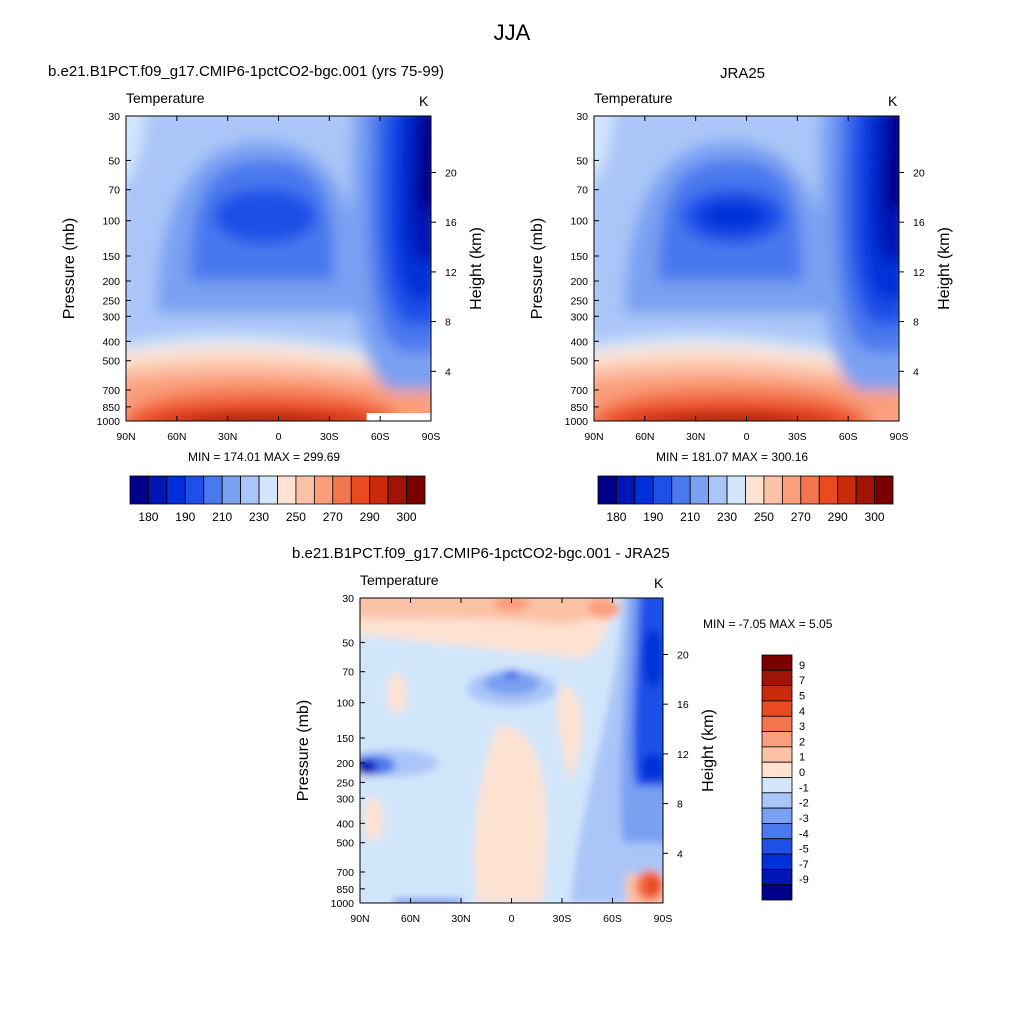 This screenshot has width=1024, height=1024. What do you see at coordinates (165, 98) in the screenshot?
I see `panel-model-variable: Temperature` at bounding box center [165, 98].